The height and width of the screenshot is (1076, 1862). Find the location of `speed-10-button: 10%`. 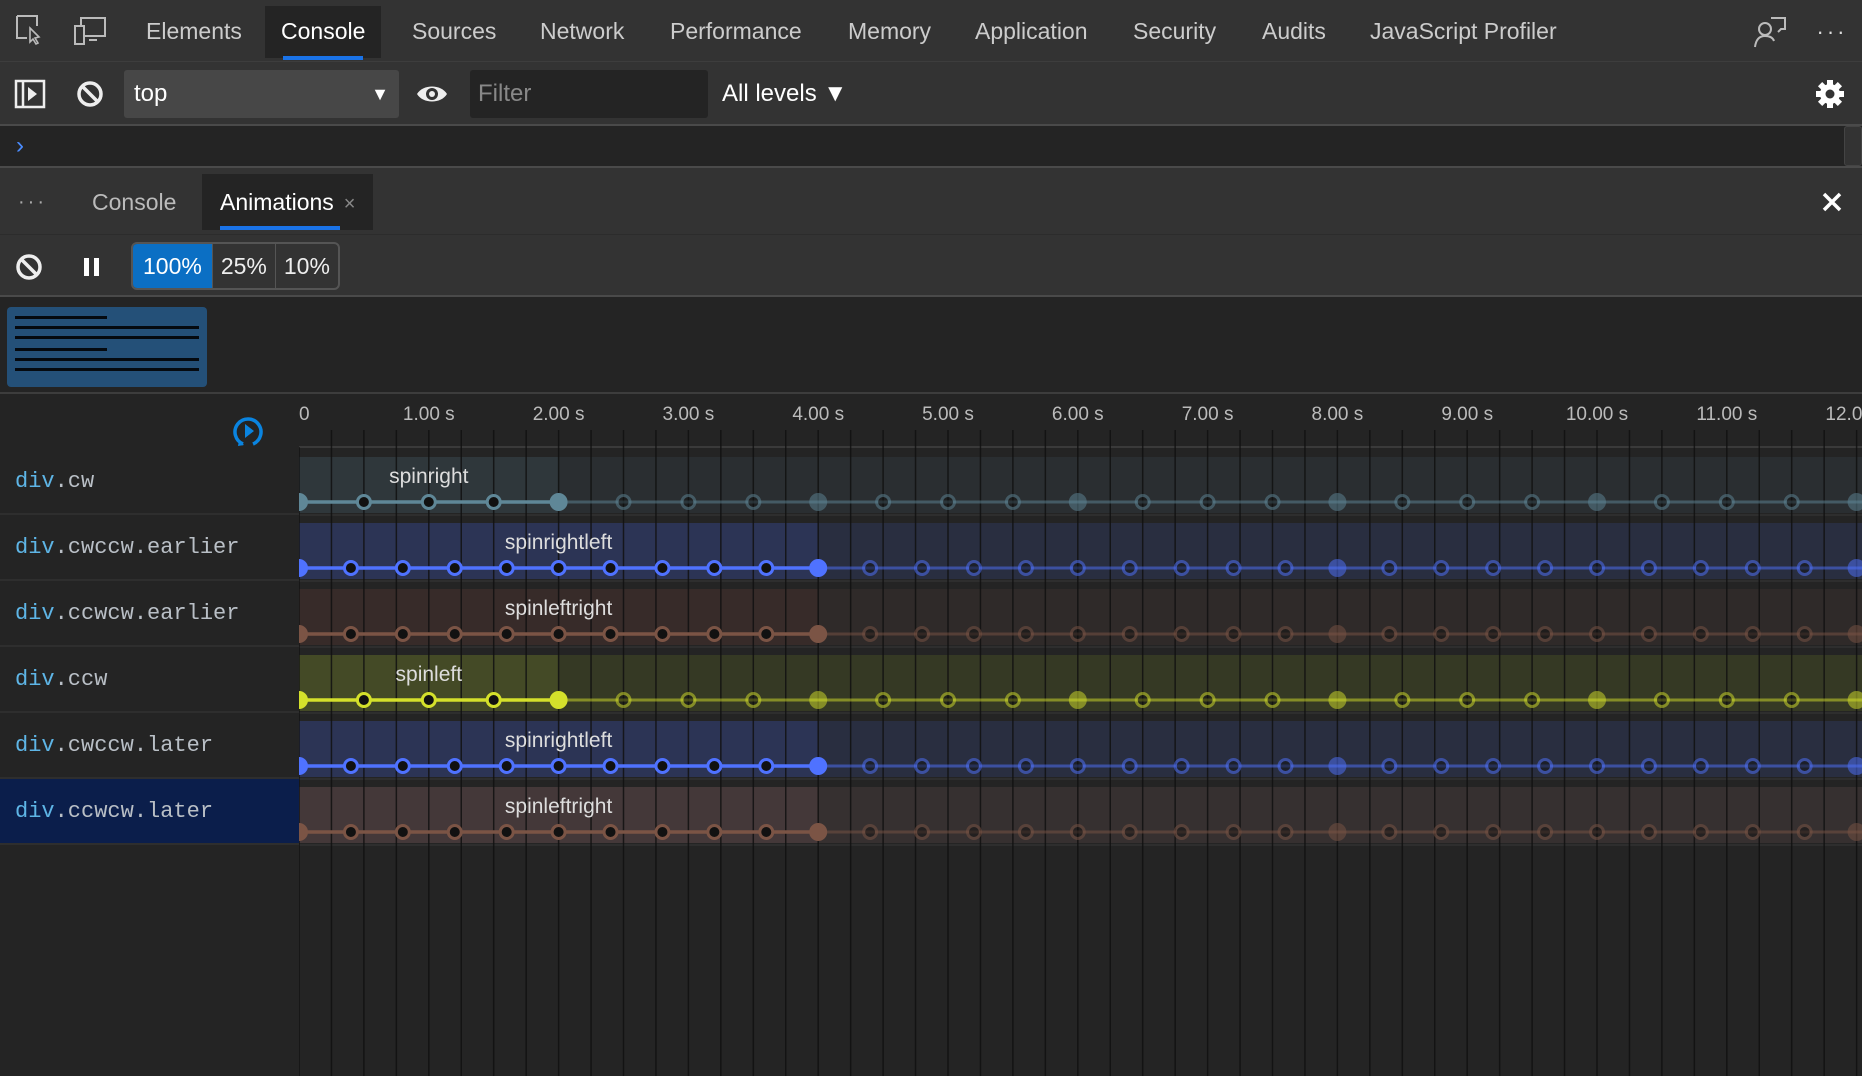

speed-10-button: 10% is located at coordinates (306, 266).